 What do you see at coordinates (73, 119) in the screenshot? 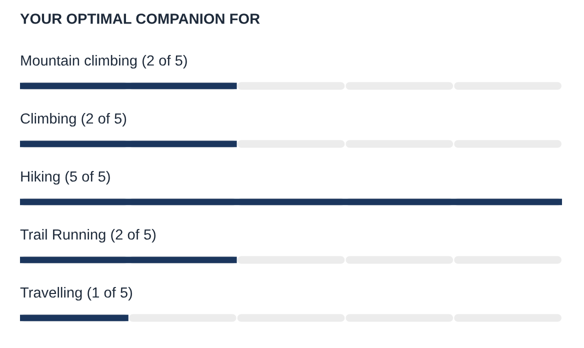
I see `y-tick-label: Climbing (2 of 5)` at bounding box center [73, 119].